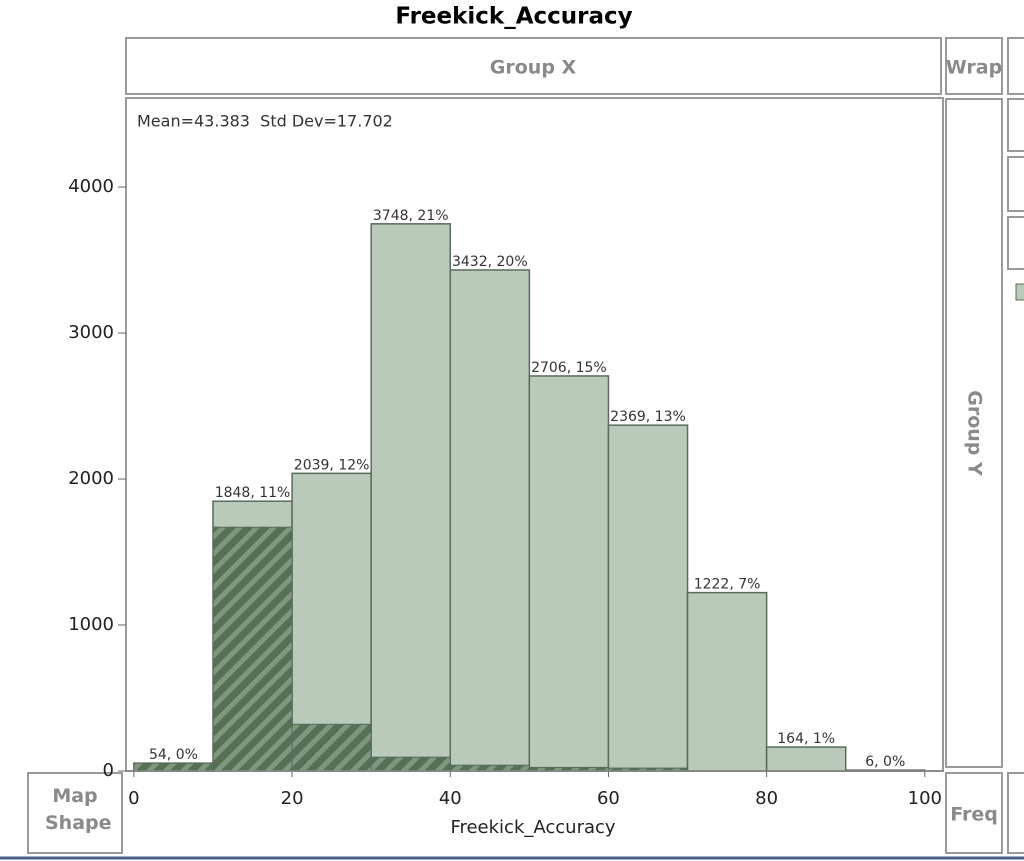 The height and width of the screenshot is (861, 1024). I want to click on value-label: 1848, 11%, so click(253, 493).